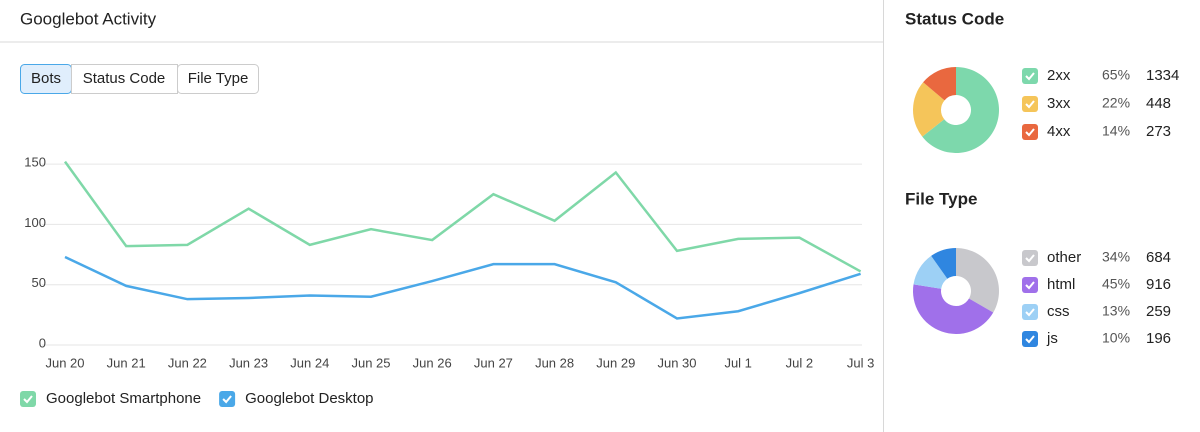 This screenshot has width=1200, height=432. What do you see at coordinates (88, 18) in the screenshot?
I see `panel-title: Googlebot Activity` at bounding box center [88, 18].